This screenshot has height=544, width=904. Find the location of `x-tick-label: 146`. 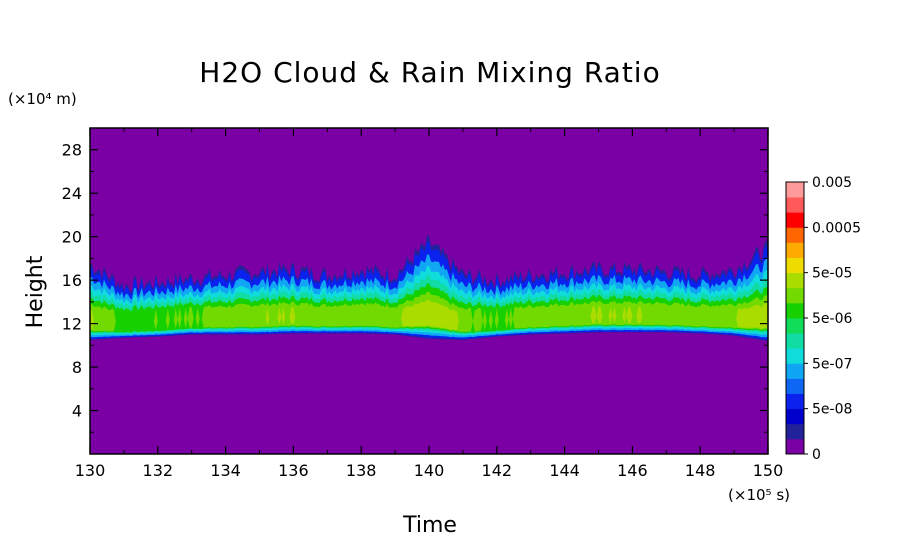

x-tick-label: 146 is located at coordinates (632, 470).